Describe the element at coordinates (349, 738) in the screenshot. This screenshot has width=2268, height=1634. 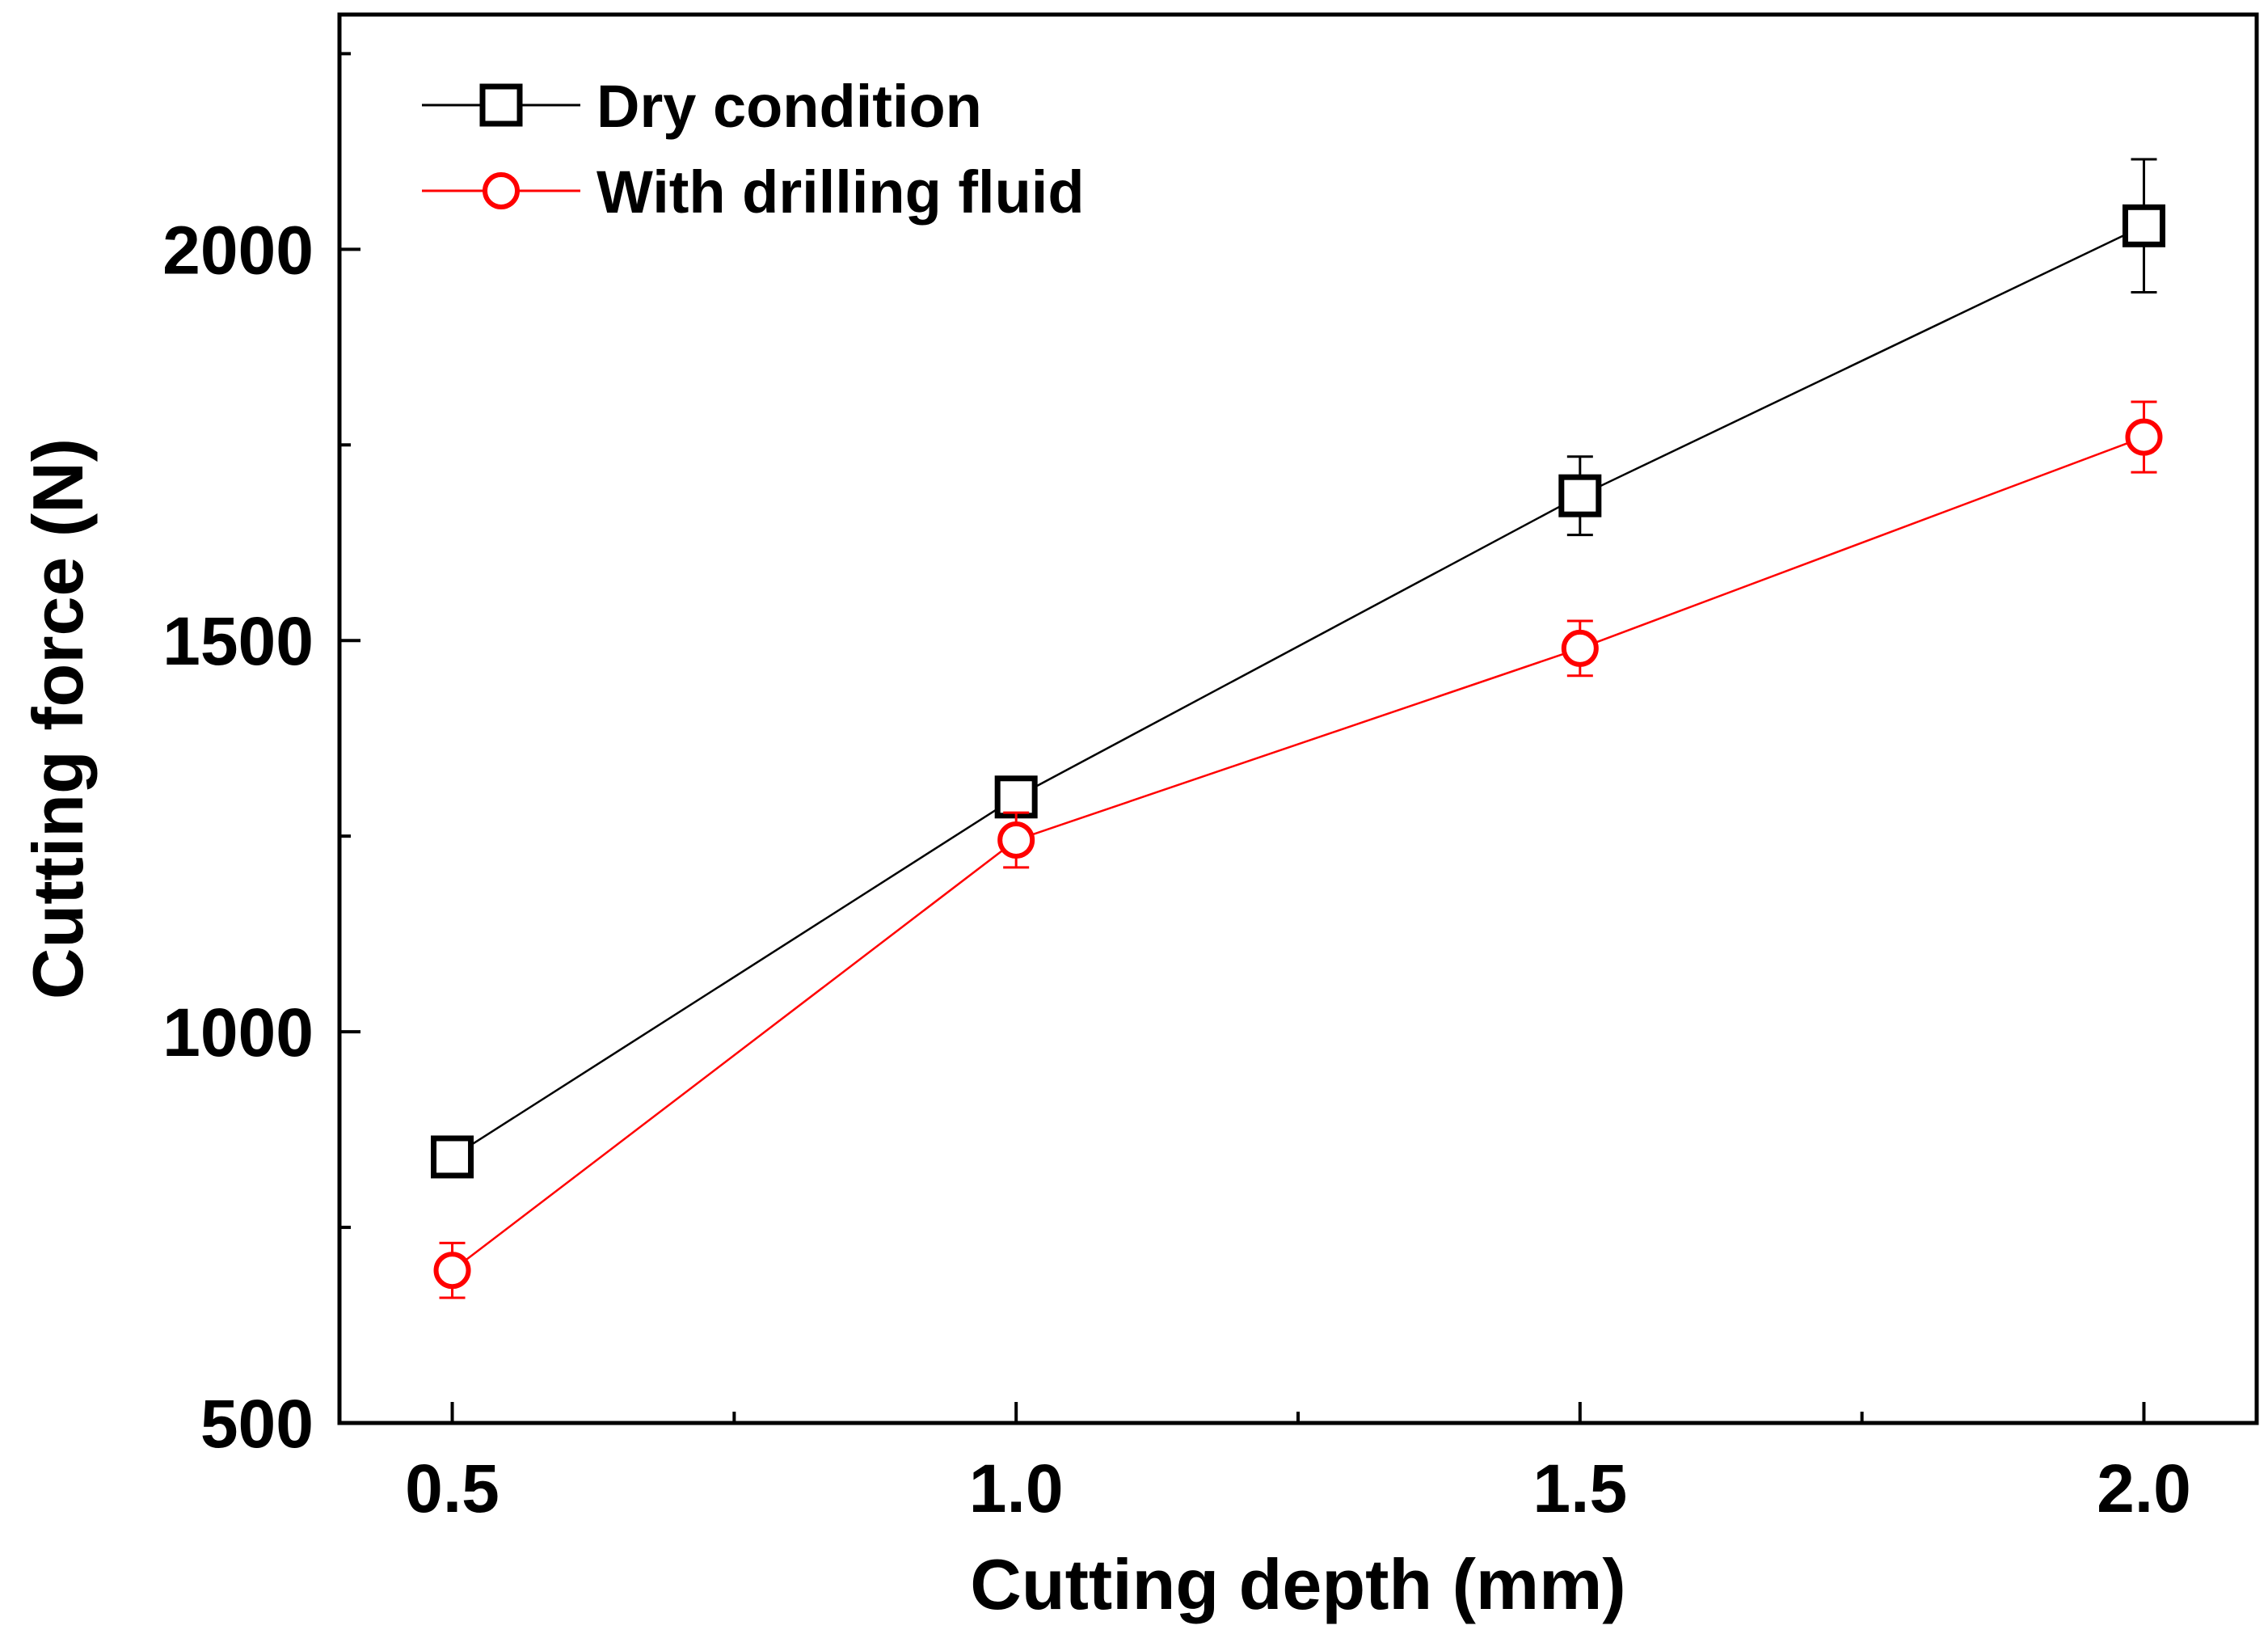
I see `y-axis-ticks` at that location.